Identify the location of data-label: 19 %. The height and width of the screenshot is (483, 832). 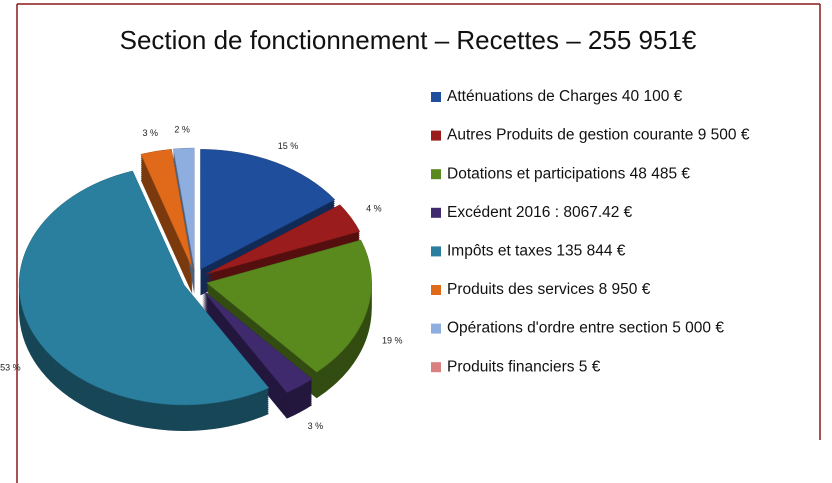
(392, 341).